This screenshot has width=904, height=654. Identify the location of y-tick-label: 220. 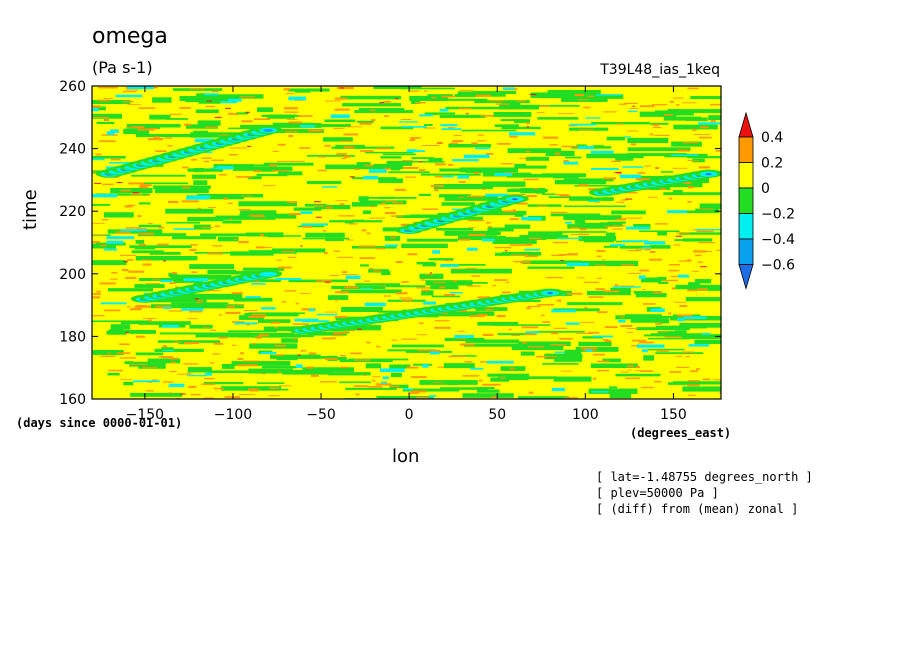
(72, 212).